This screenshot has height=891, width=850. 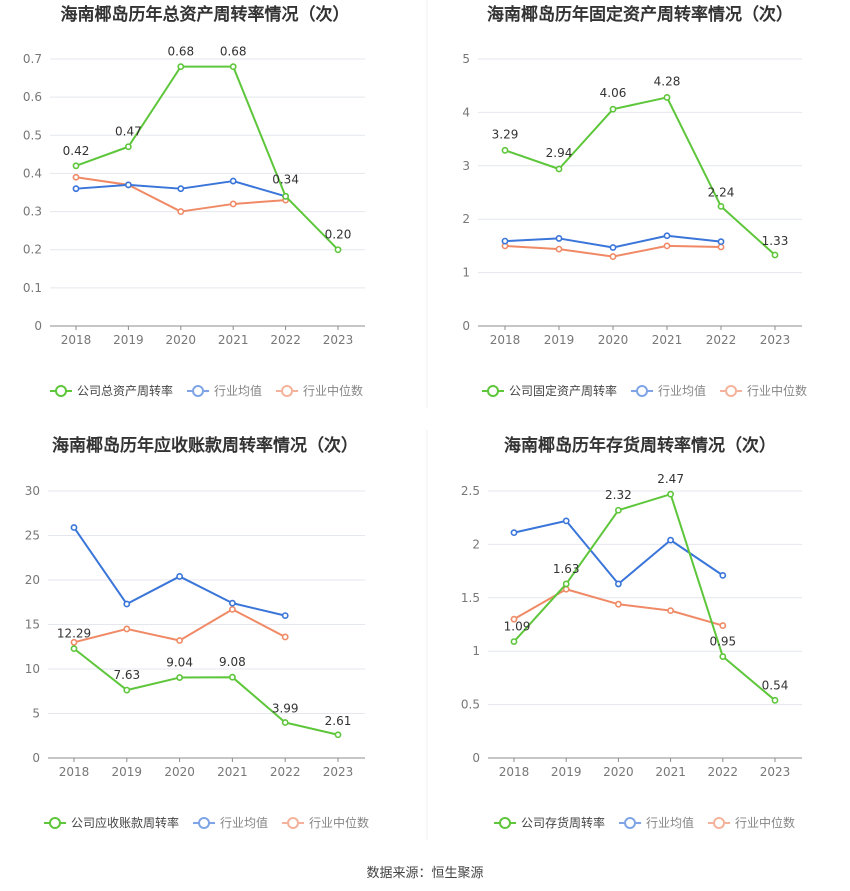 I want to click on data-label: 1.63, so click(x=566, y=569).